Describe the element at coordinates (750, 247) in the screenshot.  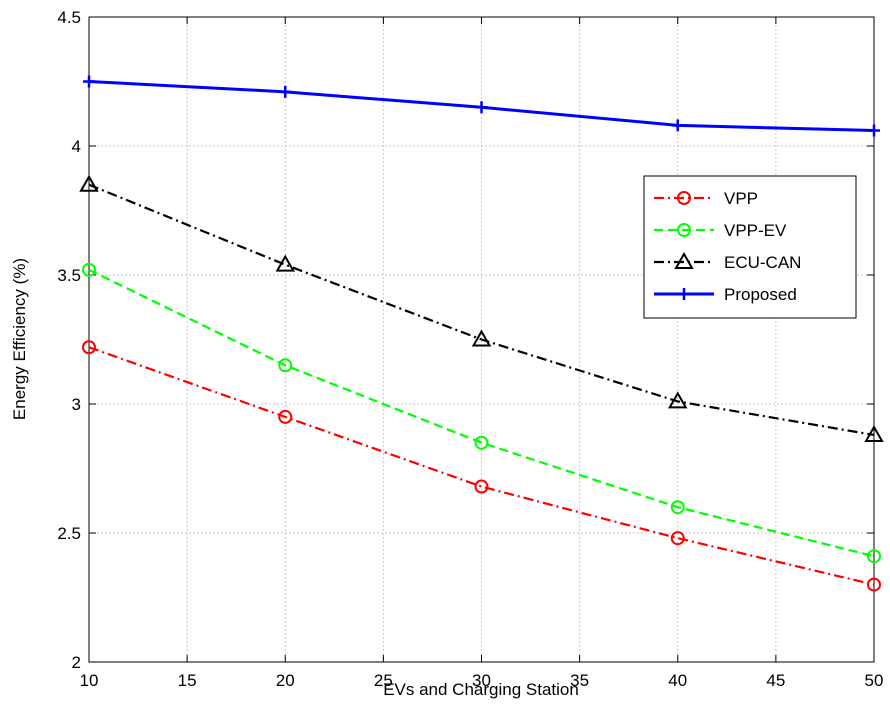
I see `legend: VPP VPP-EV ECU-CAN Proposed` at that location.